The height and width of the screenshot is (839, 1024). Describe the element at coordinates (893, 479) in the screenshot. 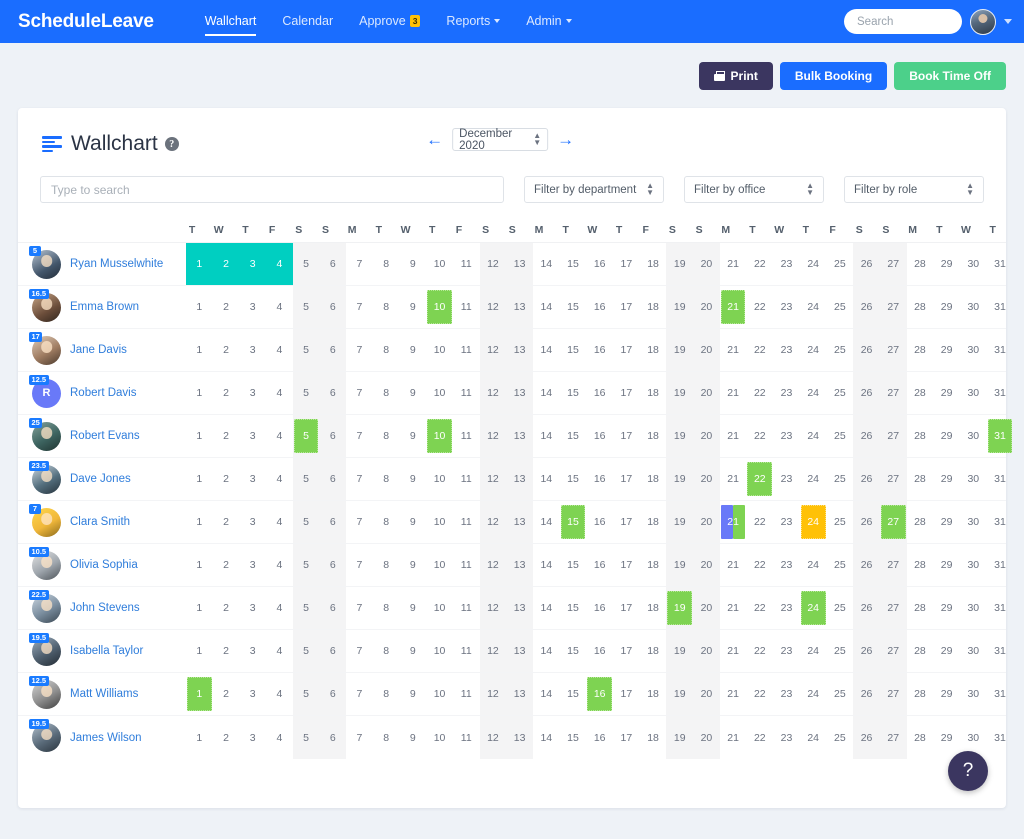

I see `day-cell-27: 27` at that location.